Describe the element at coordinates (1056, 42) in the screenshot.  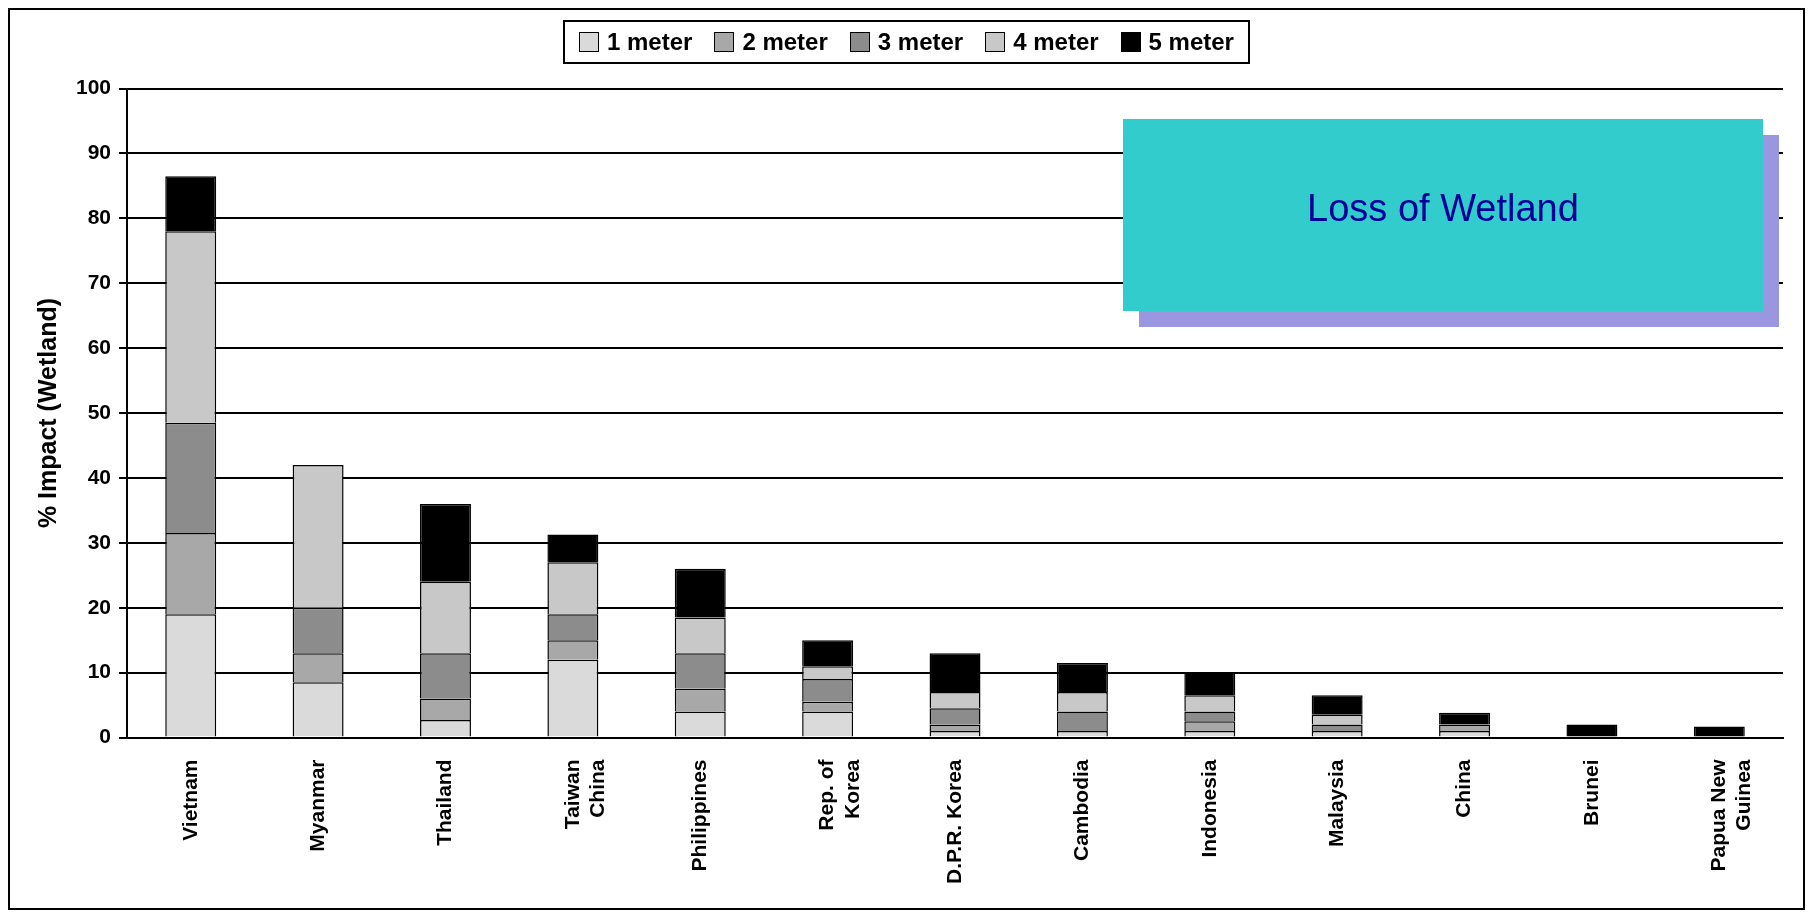
I see `legend-label: 4 meter` at that location.